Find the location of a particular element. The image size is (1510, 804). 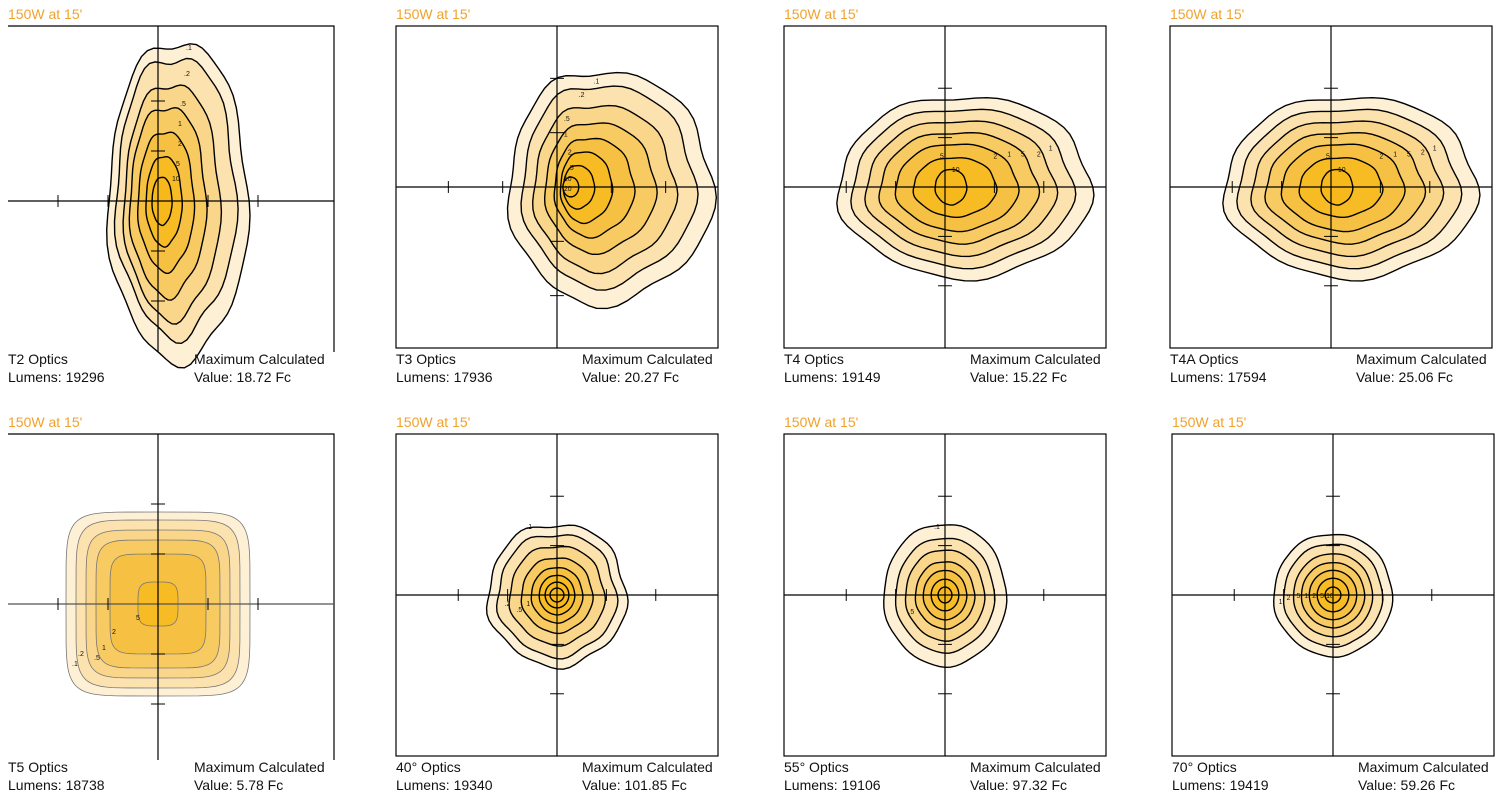

caption-left: T3 Optics Lumens: 17936 is located at coordinates (444, 368).